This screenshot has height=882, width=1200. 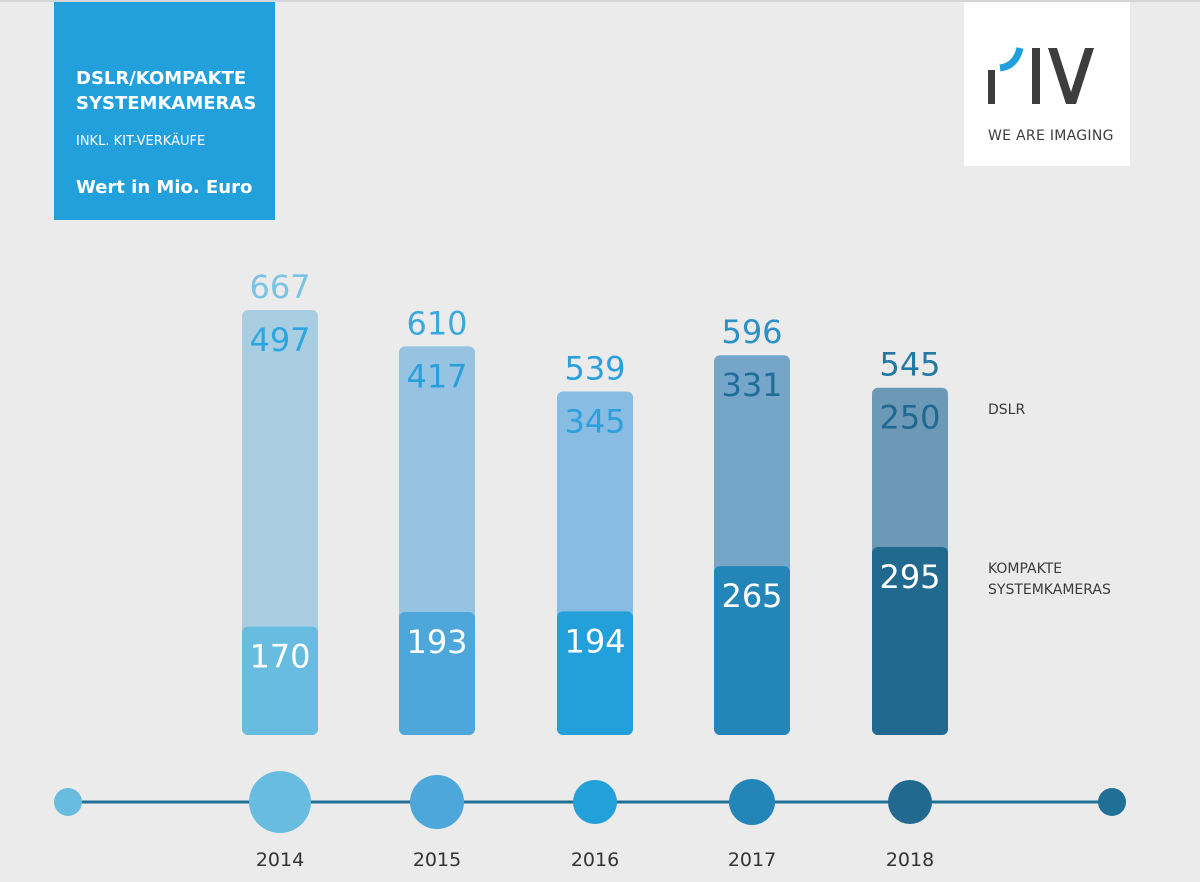 What do you see at coordinates (909, 577) in the screenshot?
I see `label-csc-2018: 295` at bounding box center [909, 577].